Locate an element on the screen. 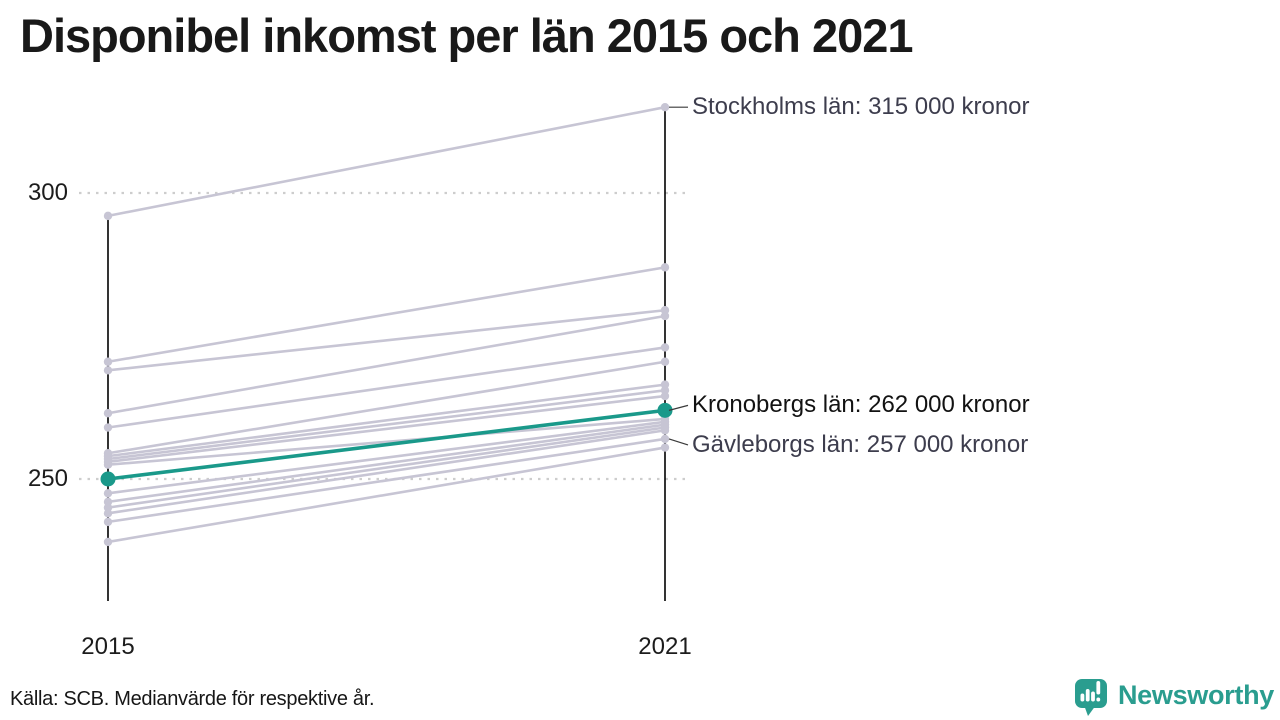 The image size is (1280, 720). annotation-gavleborg: Gävleborgs län: 257 000 kronor is located at coordinates (860, 444).